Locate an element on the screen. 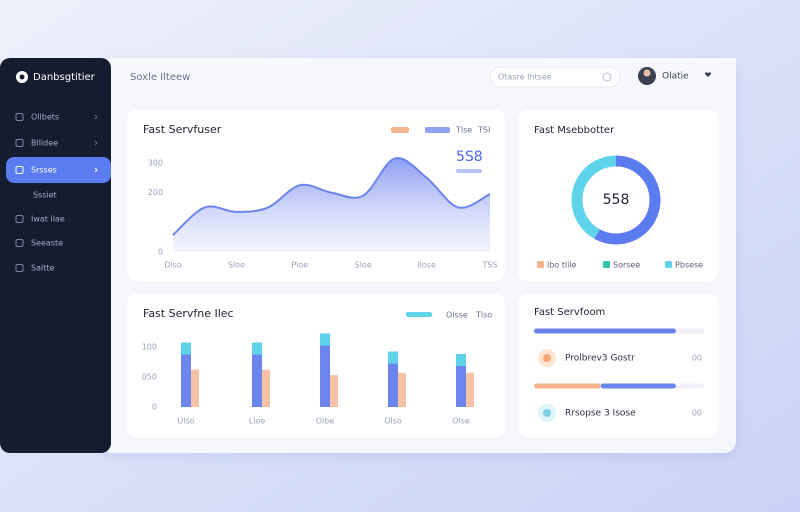 The width and height of the screenshot is (800, 516). heart-icon is located at coordinates (708, 74).